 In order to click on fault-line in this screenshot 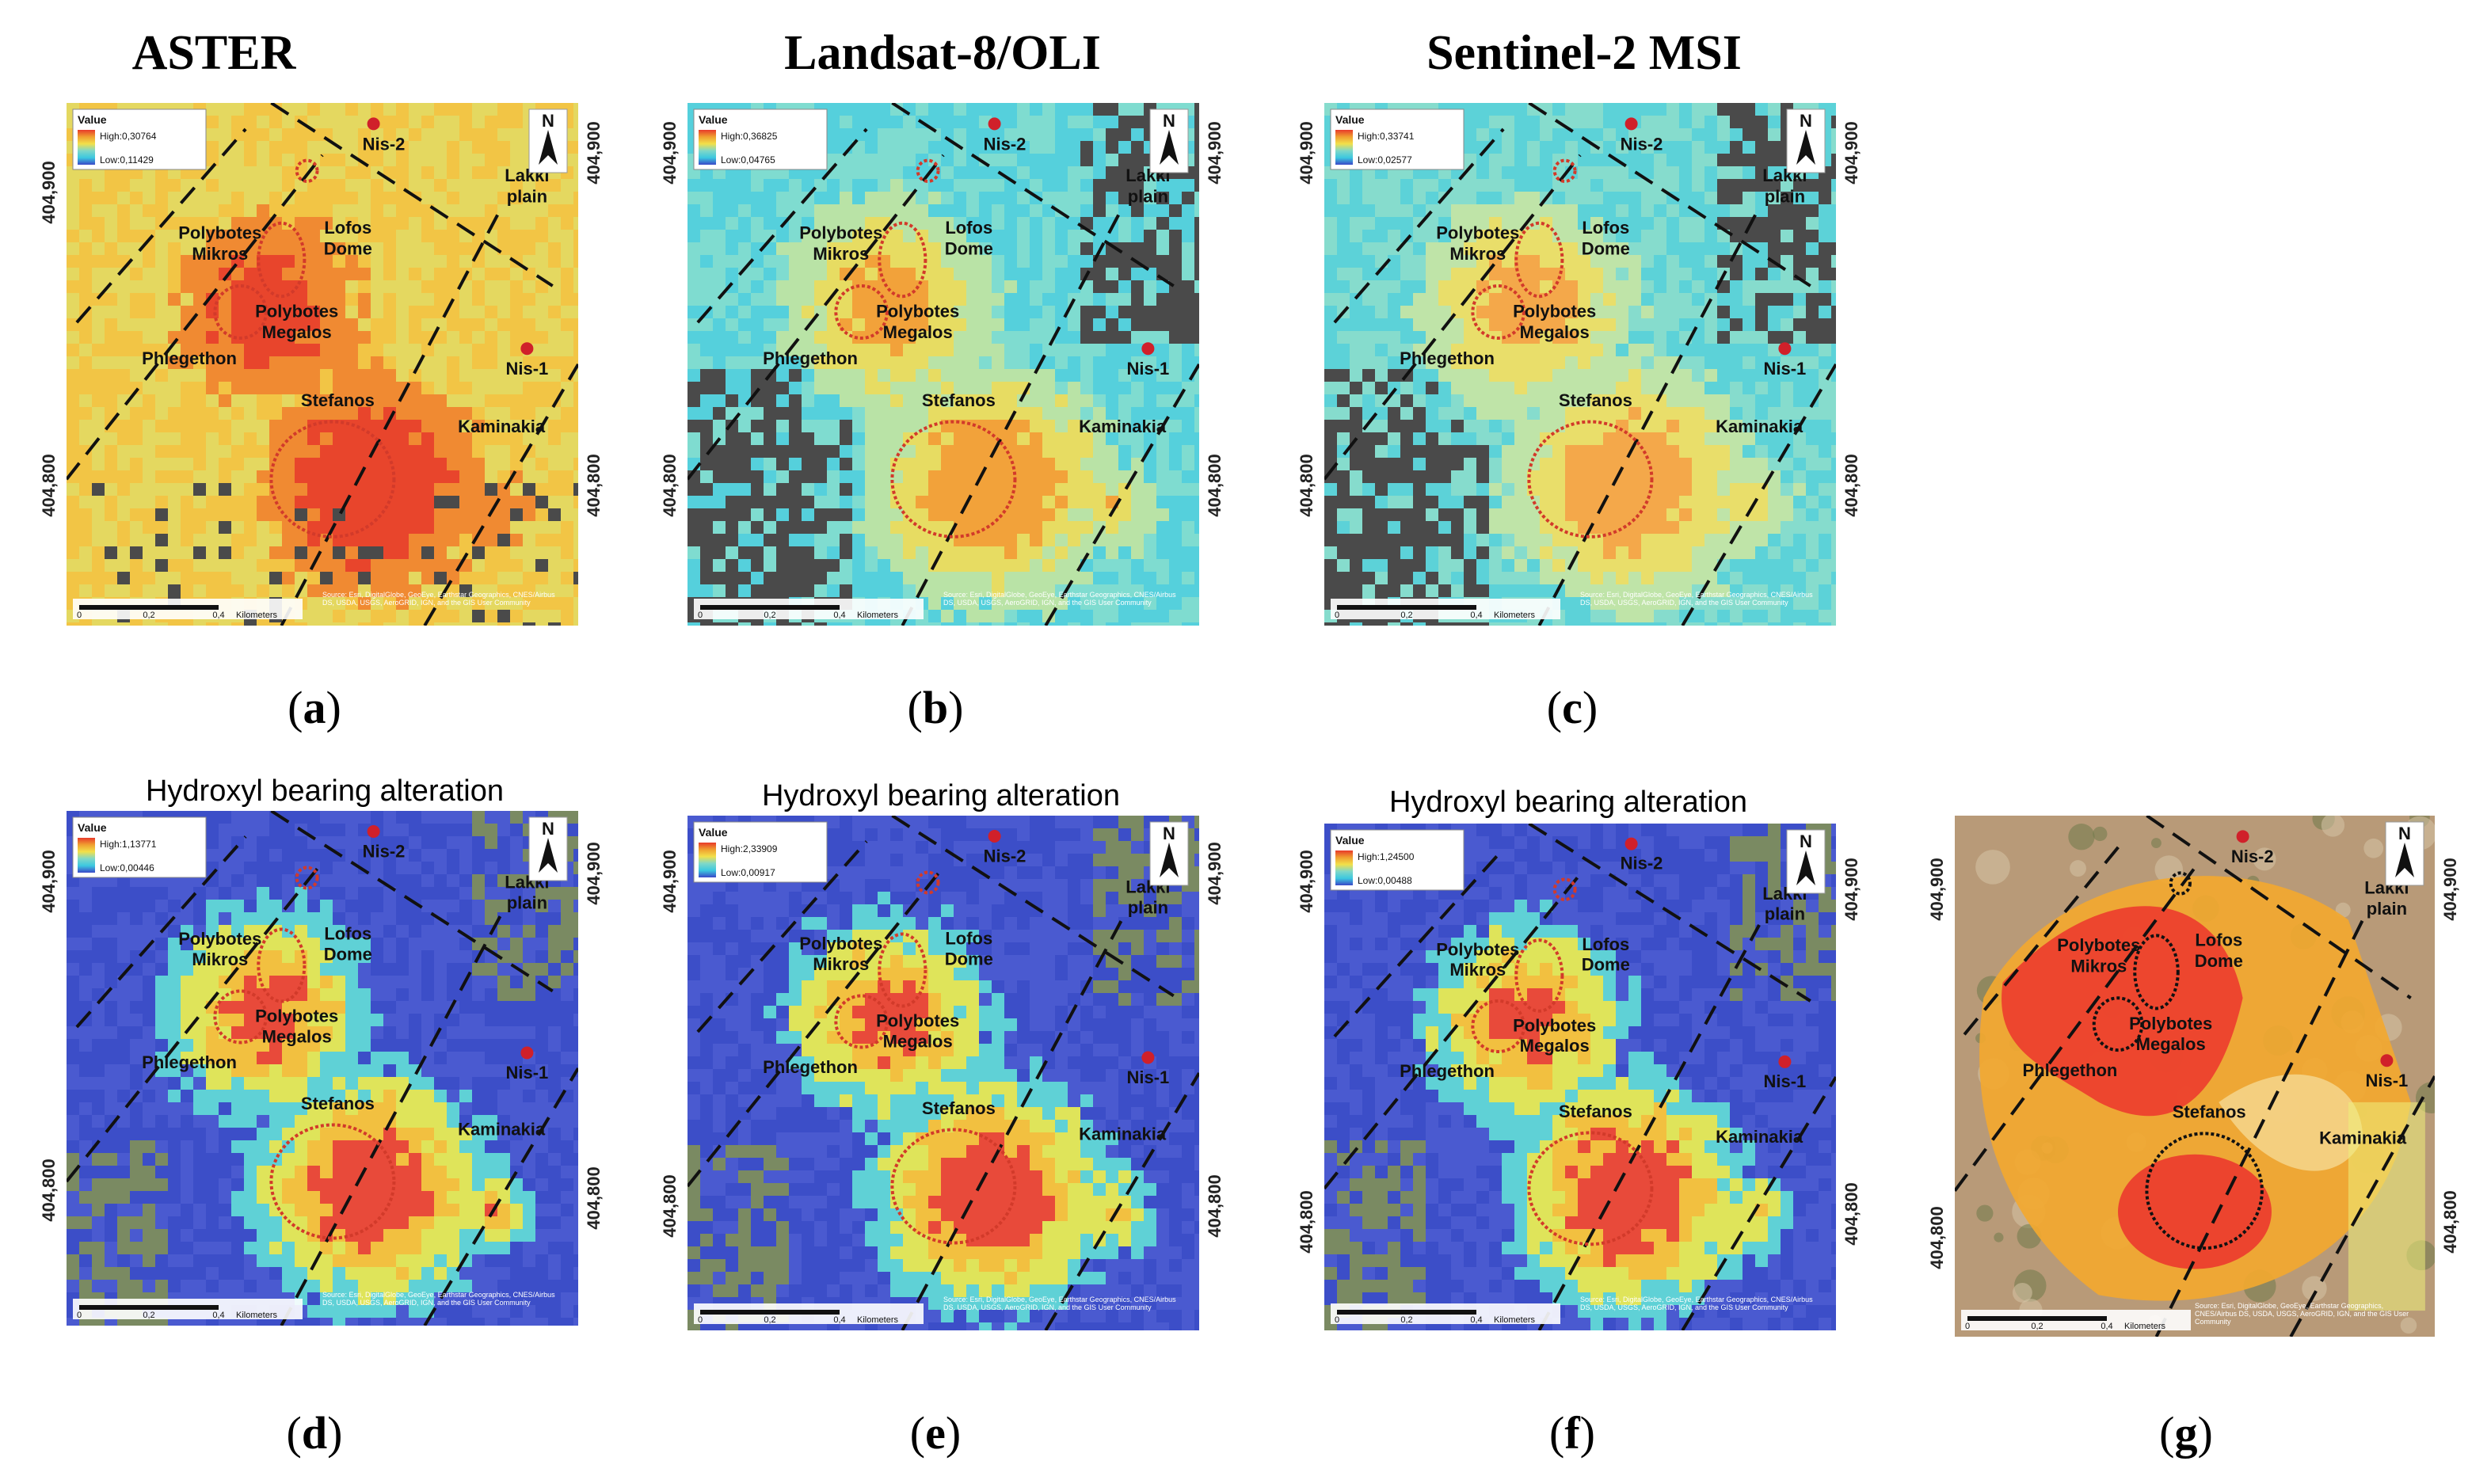, I will do `click(500, 495)`.